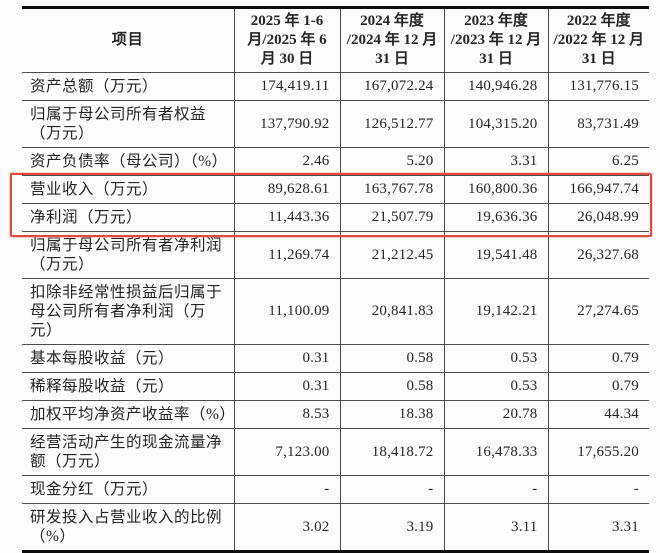 This screenshot has width=660, height=553. Describe the element at coordinates (496, 527) in the screenshot. I see `cell-value: 3.11` at that location.